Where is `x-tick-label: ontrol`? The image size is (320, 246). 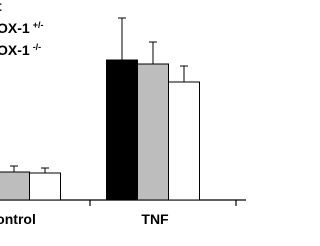
x-tick-label: ontrol is located at coordinates (18, 219).